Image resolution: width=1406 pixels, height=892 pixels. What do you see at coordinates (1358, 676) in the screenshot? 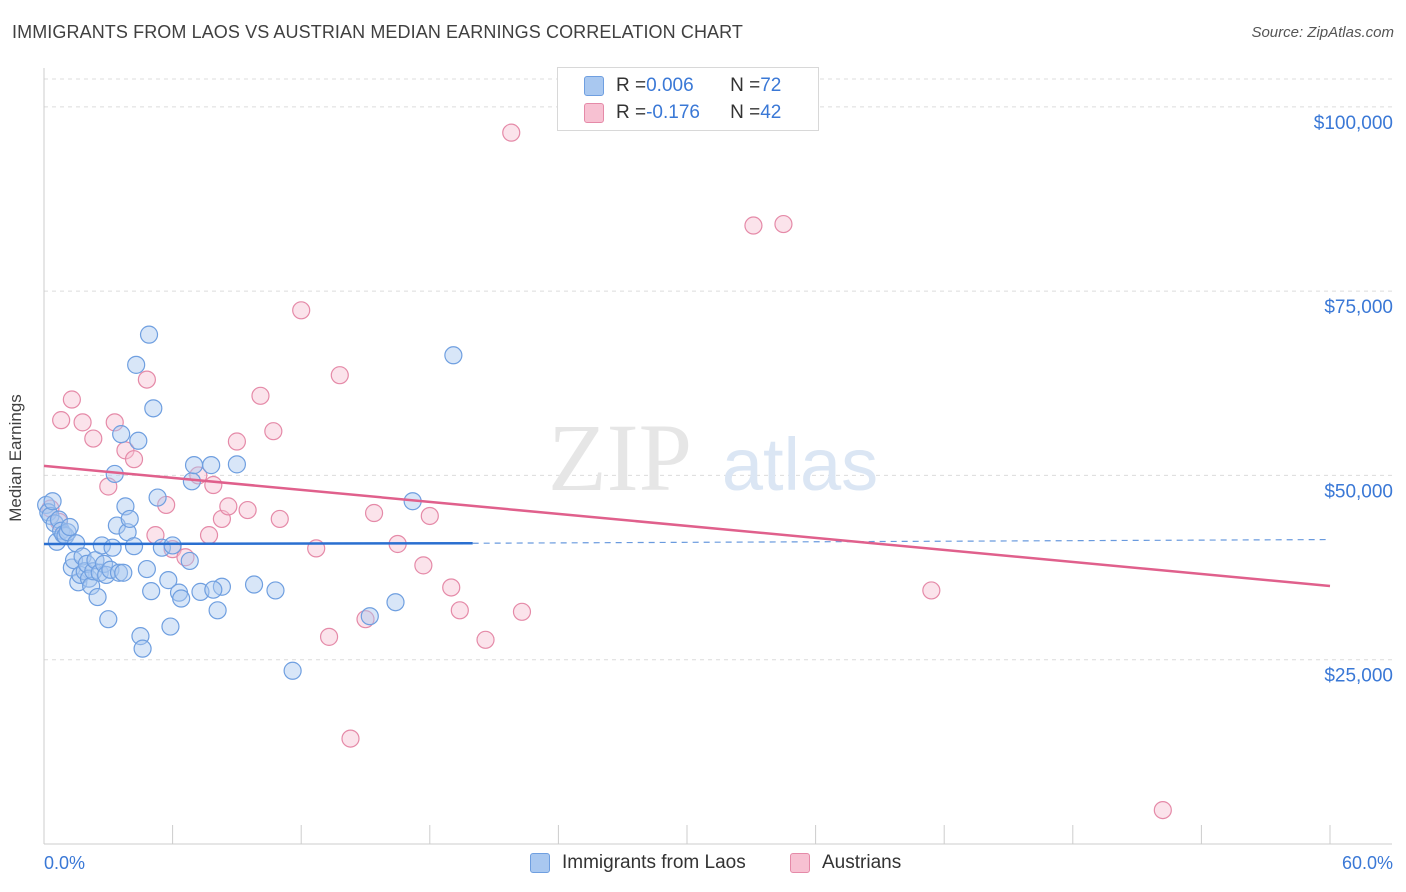
I see `y-tick-label: $25,000` at bounding box center [1358, 676].